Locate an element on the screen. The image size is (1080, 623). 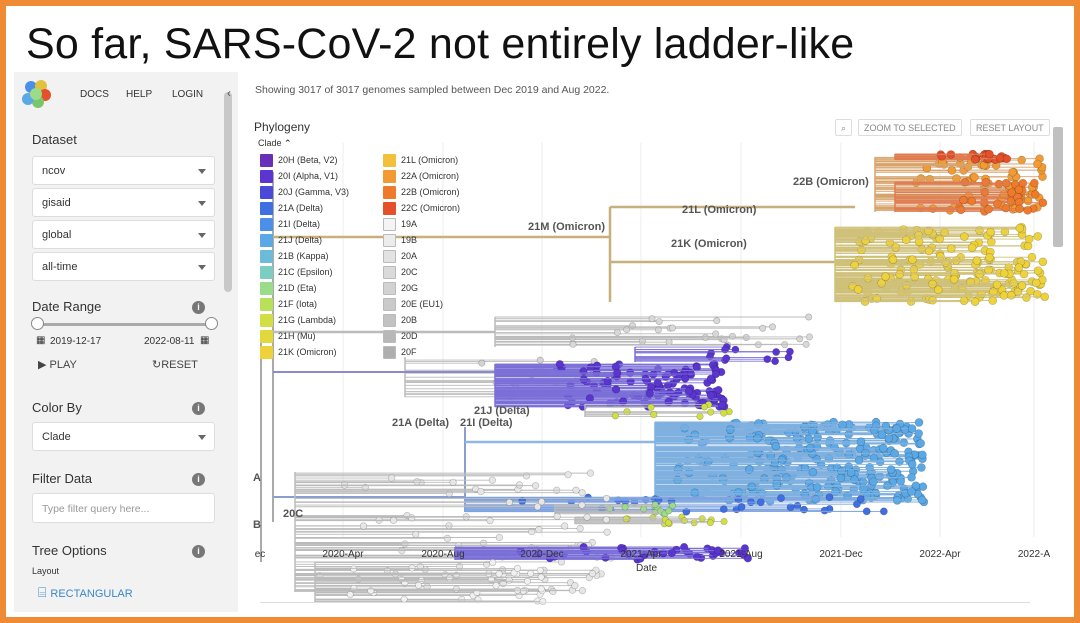
layout-rectangular-button: ⌸ RECTANGULAR is located at coordinates (85, 592).